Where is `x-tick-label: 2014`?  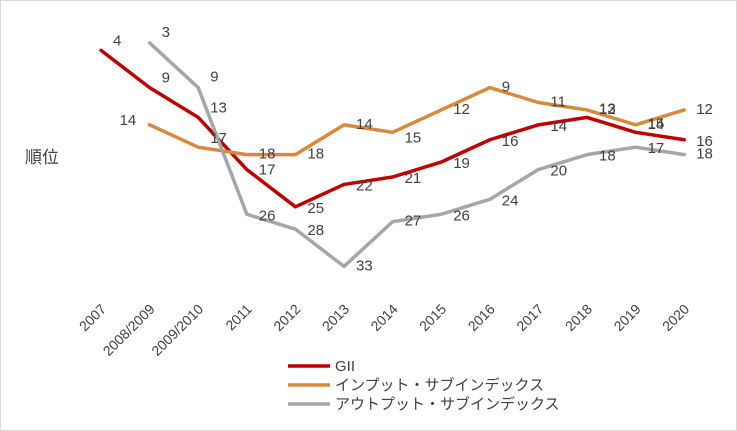
x-tick-label: 2014 is located at coordinates (383, 317).